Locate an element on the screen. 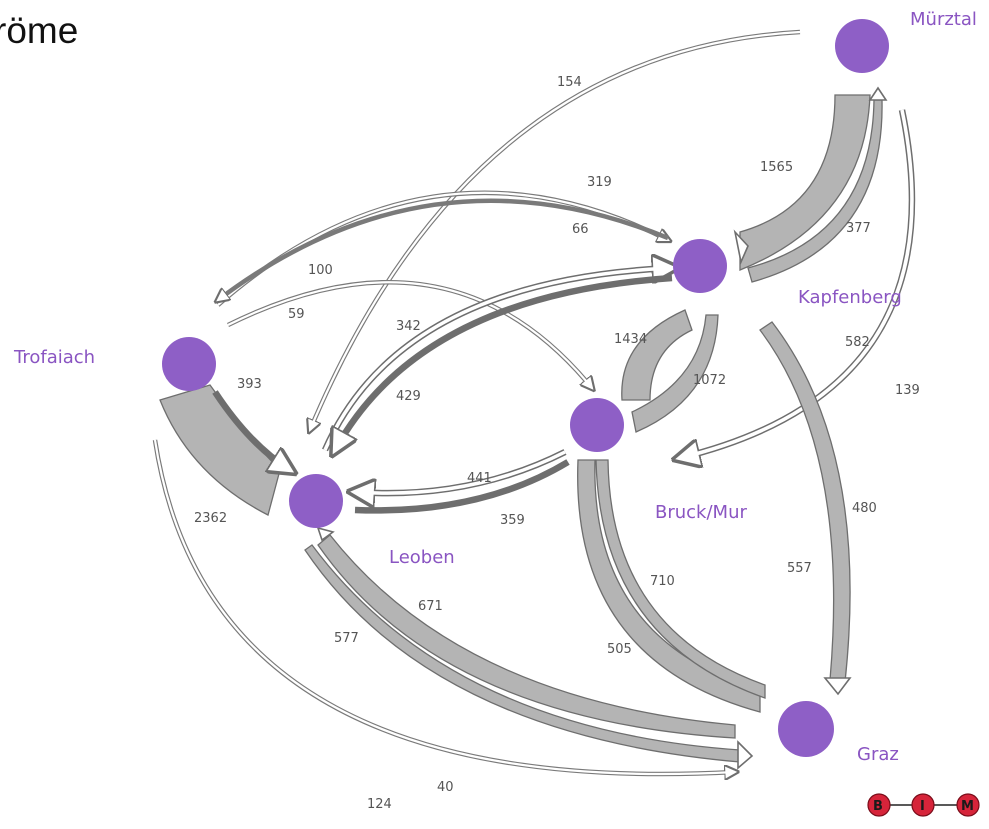  flow-label: 154 is located at coordinates (569, 82).